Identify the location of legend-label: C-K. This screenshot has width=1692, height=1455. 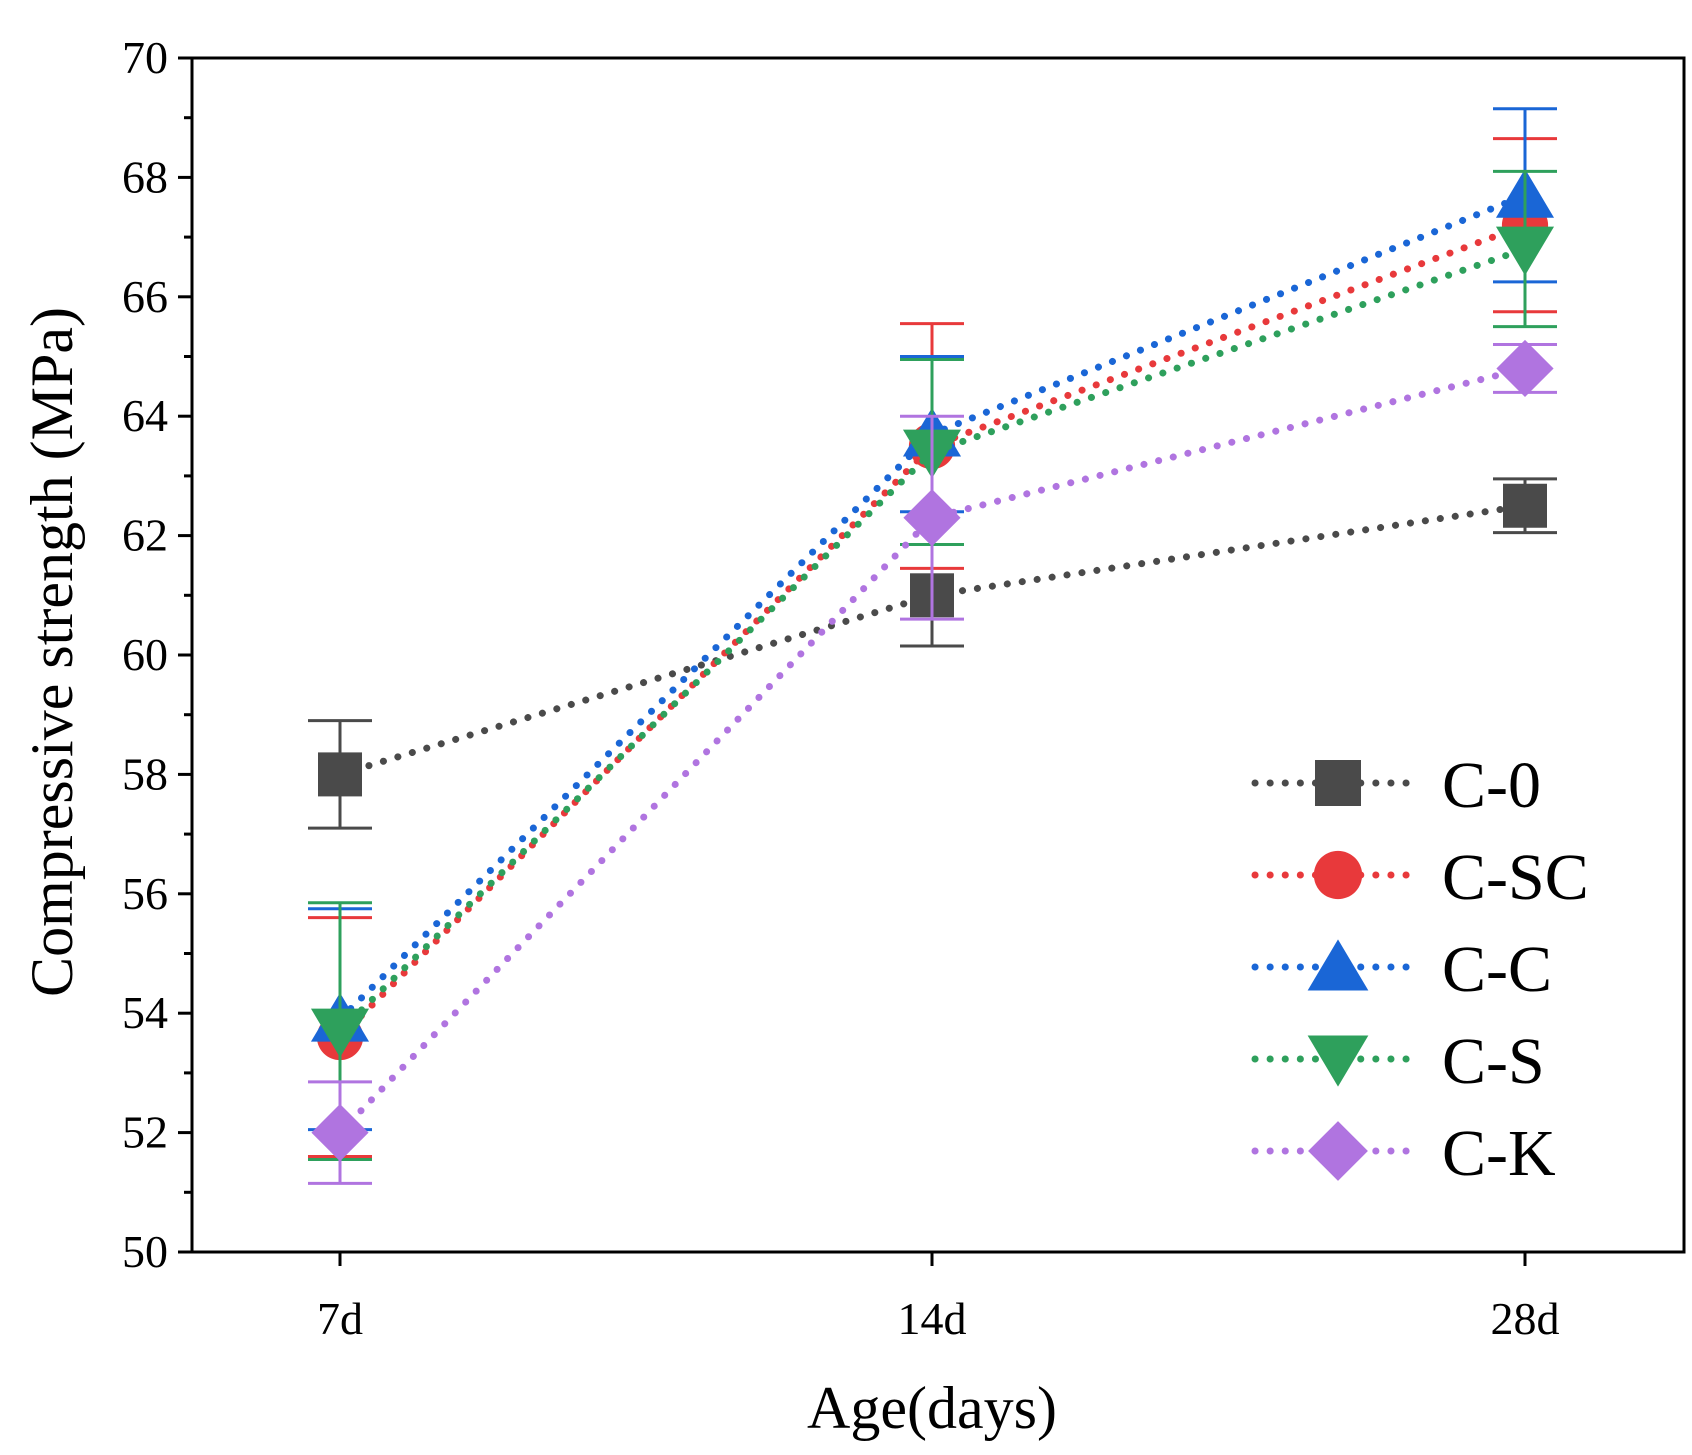
(1499, 1153).